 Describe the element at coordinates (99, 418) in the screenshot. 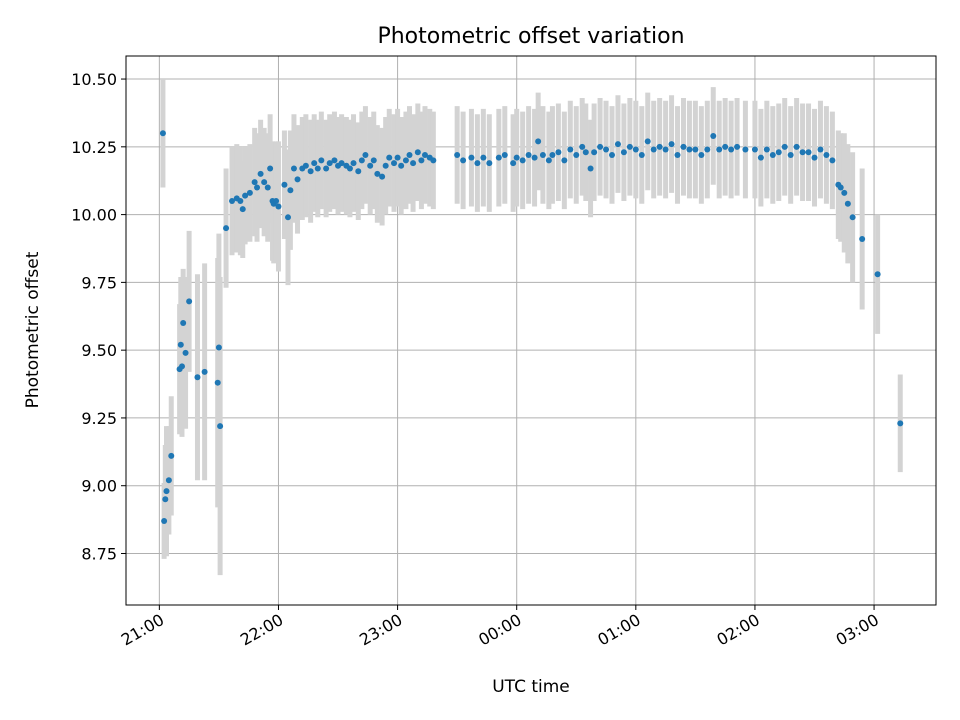

I see `y-tick-label: 9.25` at that location.